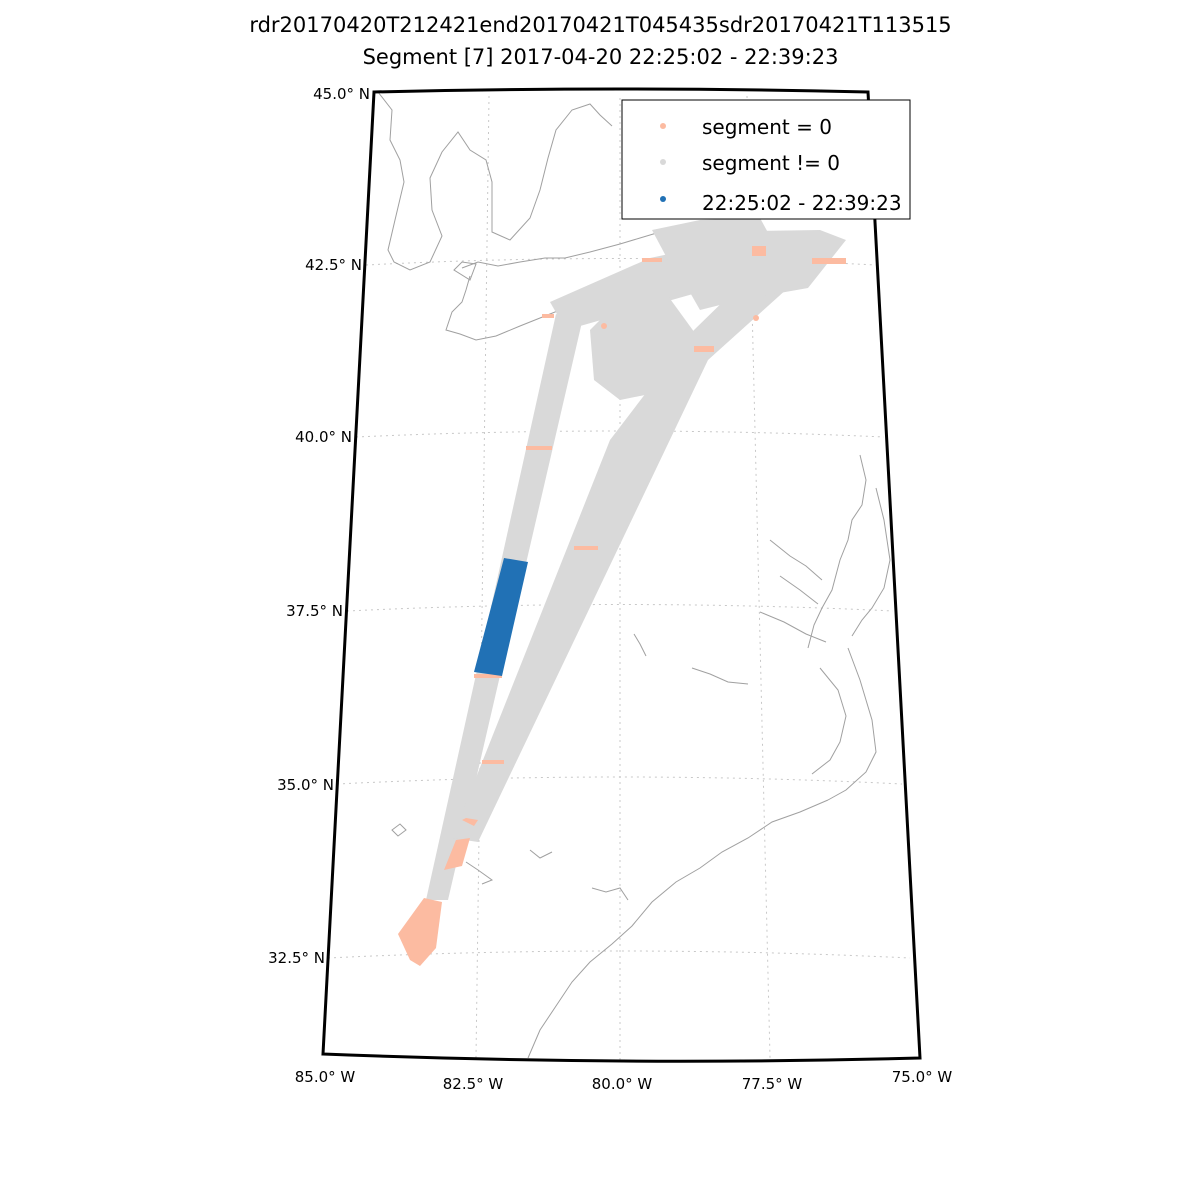  I want to click on legend-label-segment-nonzero: segment != 0, so click(771, 163).